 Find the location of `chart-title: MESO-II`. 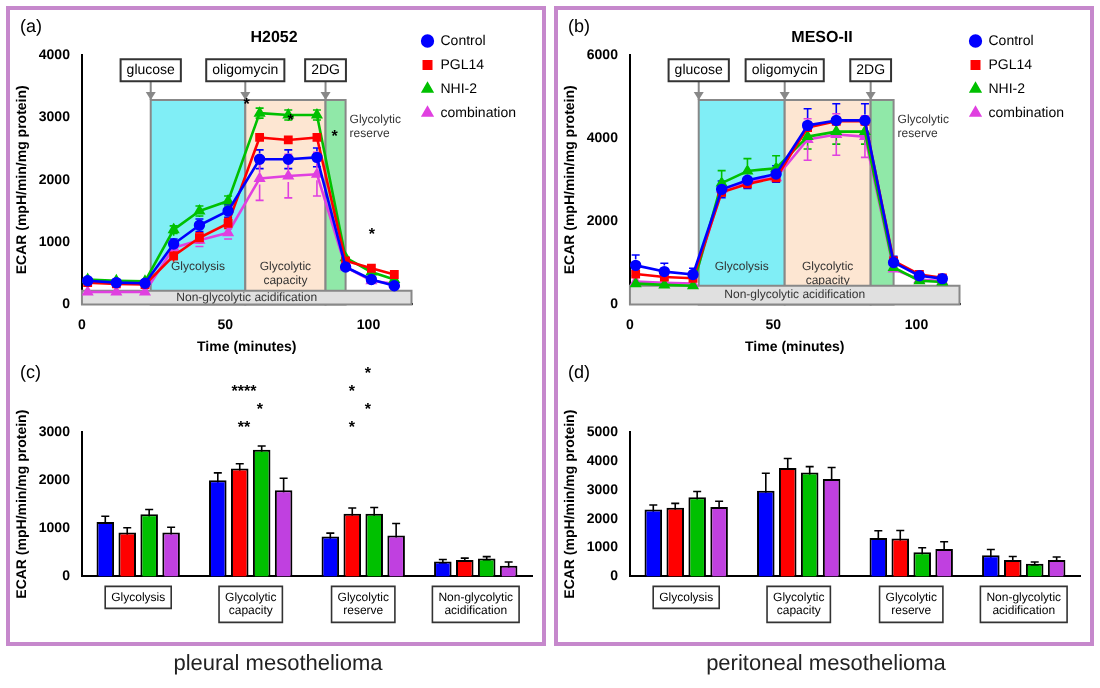

chart-title: MESO-II is located at coordinates (822, 37).